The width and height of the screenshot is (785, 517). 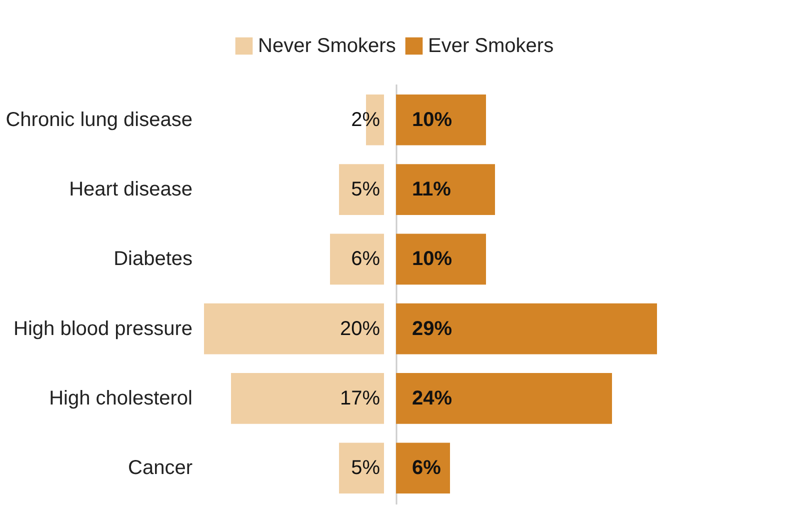 I want to click on data-label: 29%, so click(x=432, y=329).